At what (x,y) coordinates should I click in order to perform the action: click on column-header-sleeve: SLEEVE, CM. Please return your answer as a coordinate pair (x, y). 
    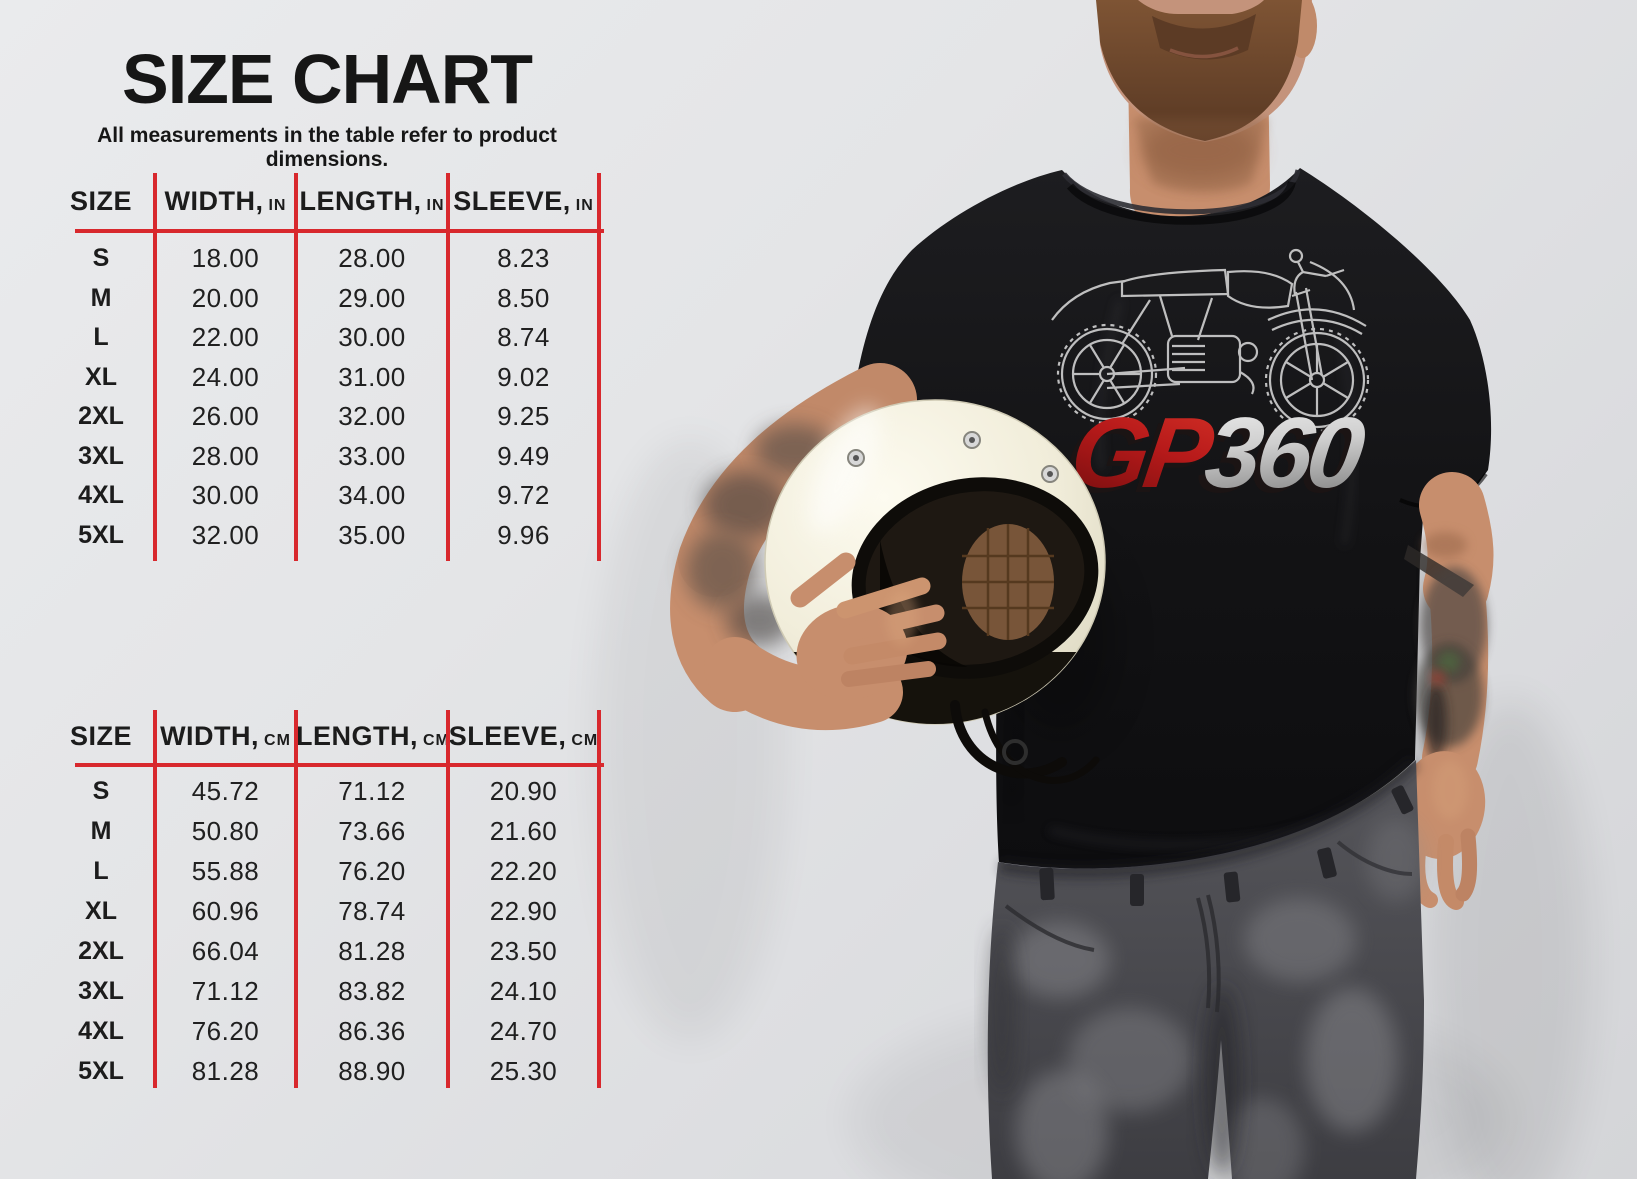
    Looking at the image, I should click on (523, 736).